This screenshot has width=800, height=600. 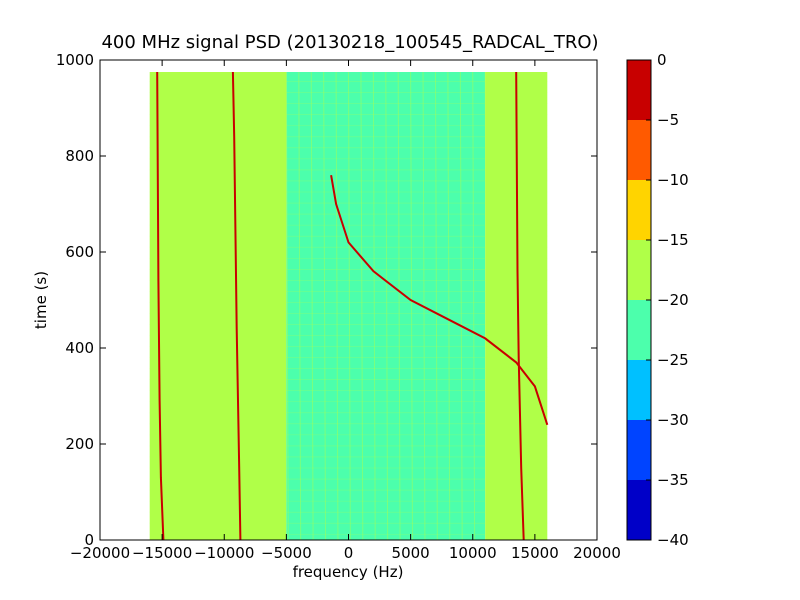 What do you see at coordinates (673, 240) in the screenshot?
I see `colorbar-tick-label: −15` at bounding box center [673, 240].